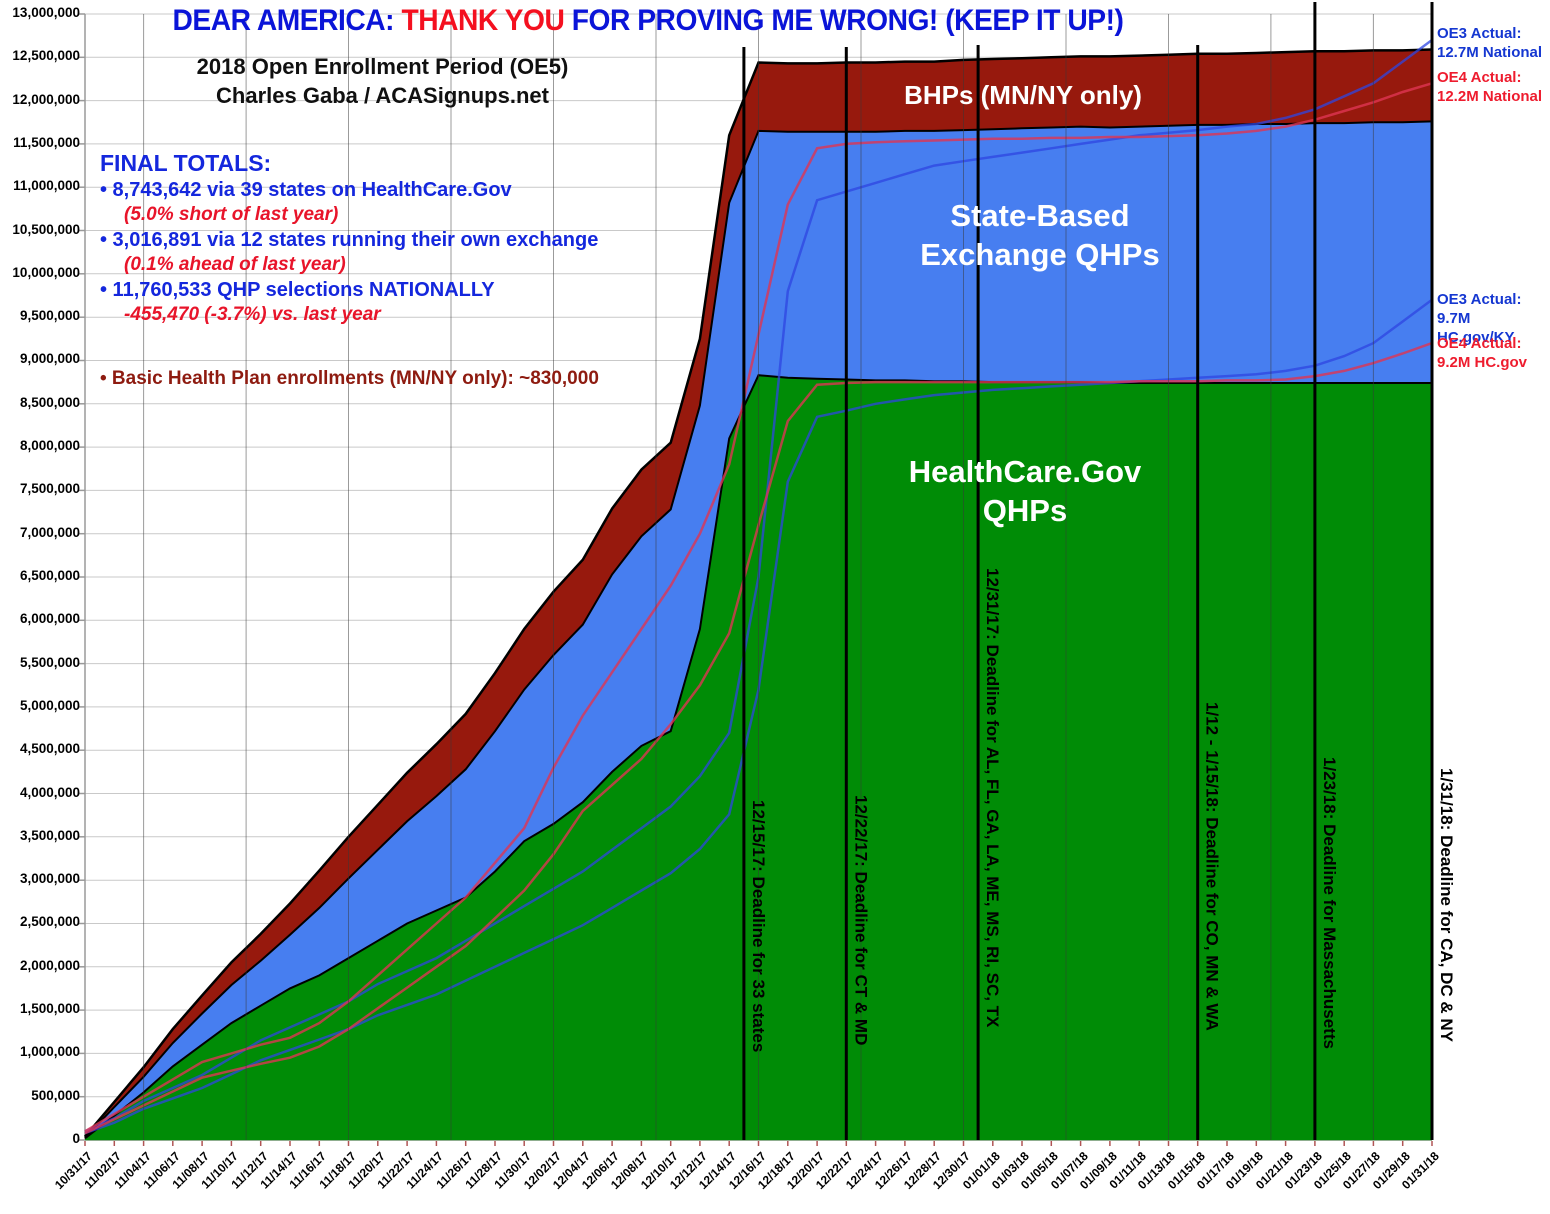  Describe the element at coordinates (49, 489) in the screenshot. I see `y-axis-tick-label: 7,500,000` at that location.